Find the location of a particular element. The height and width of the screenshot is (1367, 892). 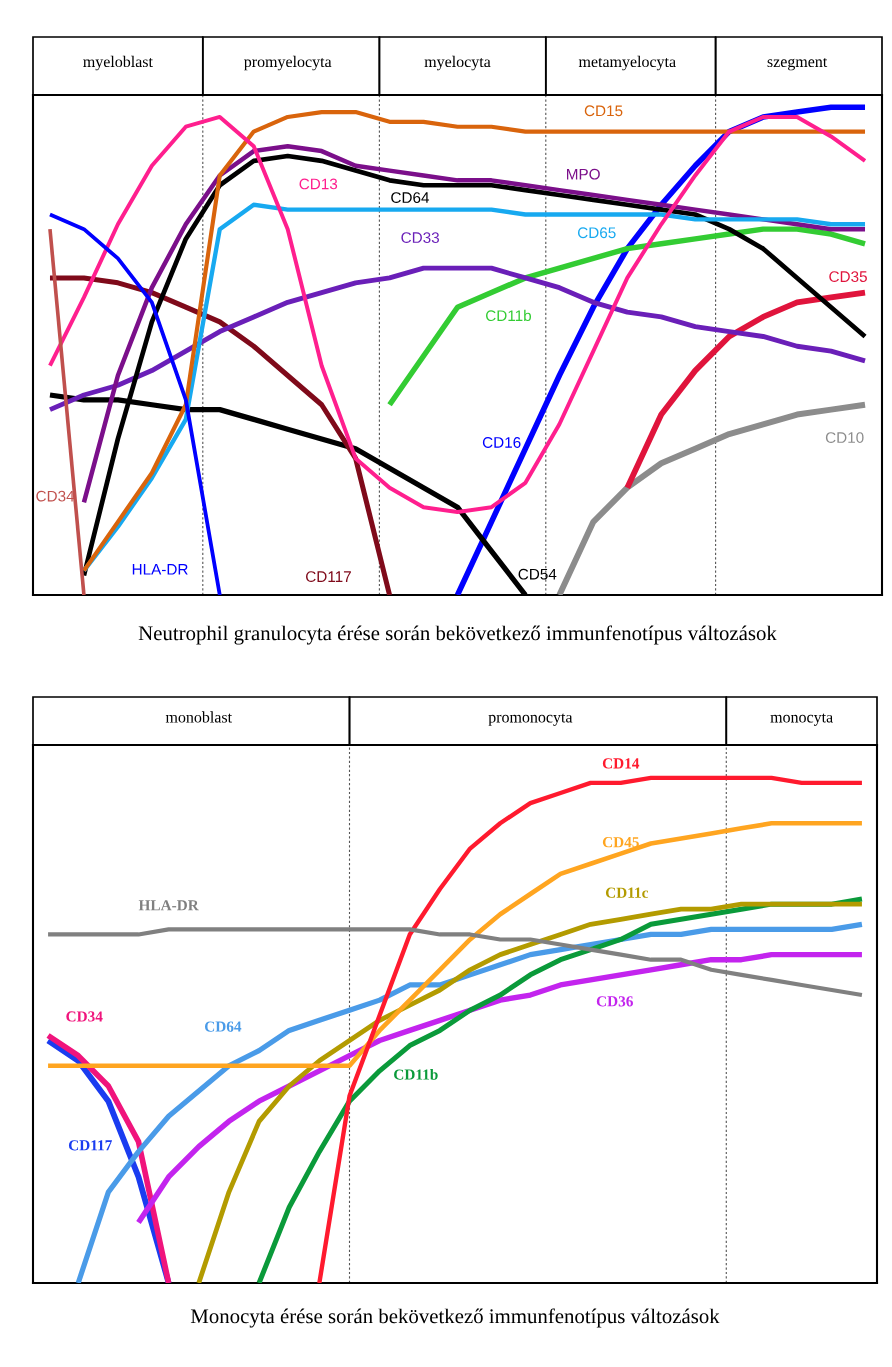

x-tick-label: monocyta is located at coordinates (801, 719).